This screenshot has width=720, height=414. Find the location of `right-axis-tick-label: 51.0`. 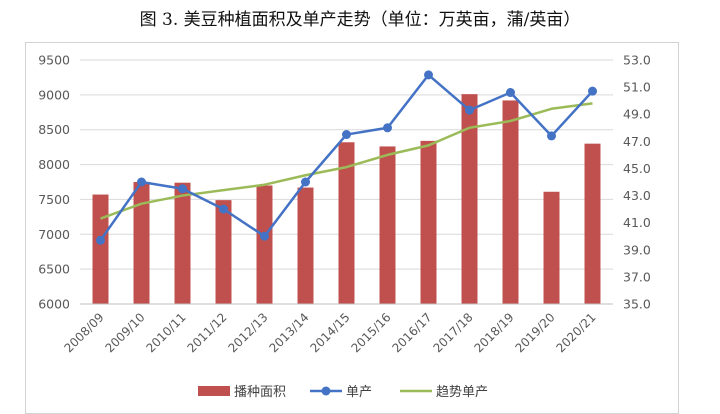

right-axis-tick-label: 51.0 is located at coordinates (637, 87).